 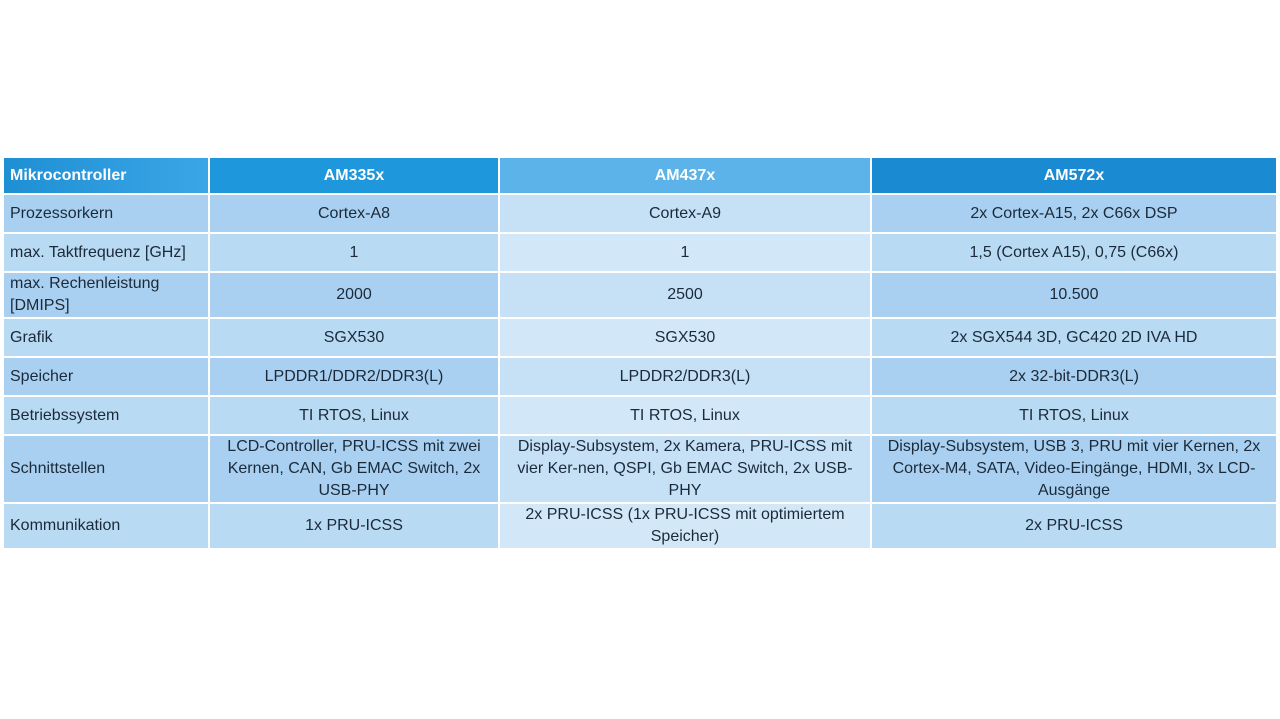 I want to click on header-cell-mikrocontroller: Mikrocontroller, so click(x=107, y=176).